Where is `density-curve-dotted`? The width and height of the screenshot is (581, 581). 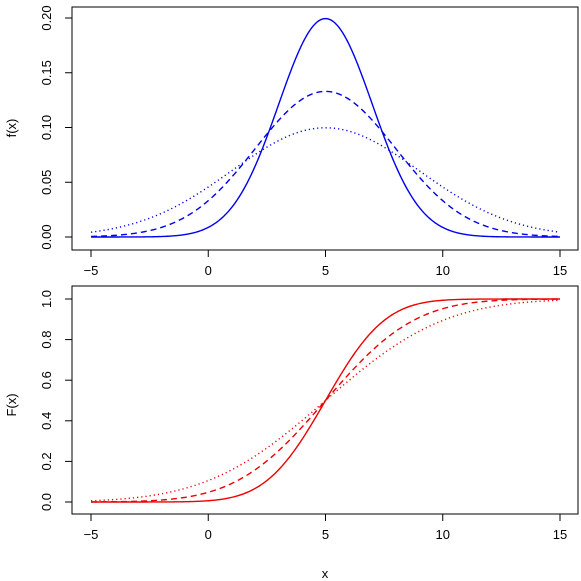
density-curve-dotted is located at coordinates (325, 180).